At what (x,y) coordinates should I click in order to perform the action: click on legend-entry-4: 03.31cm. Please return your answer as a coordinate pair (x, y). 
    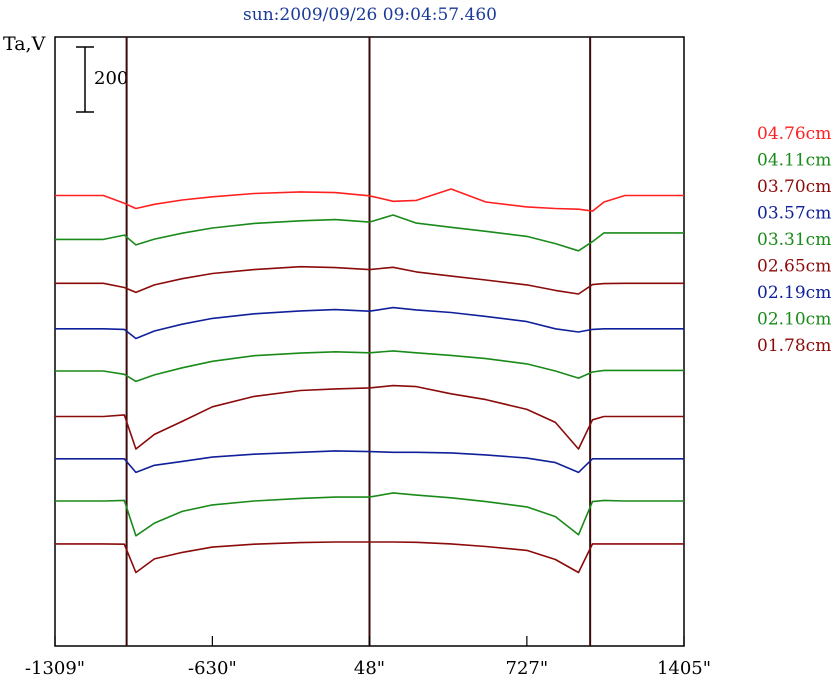
    Looking at the image, I should click on (794, 240).